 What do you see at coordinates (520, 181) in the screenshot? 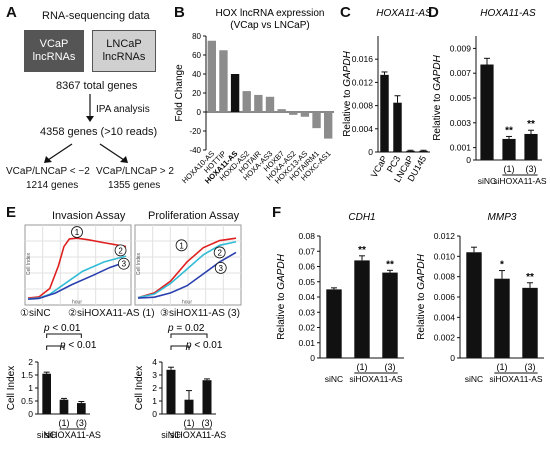
I see `chart-d-group-label: siHOXA11-AS` at bounding box center [520, 181].